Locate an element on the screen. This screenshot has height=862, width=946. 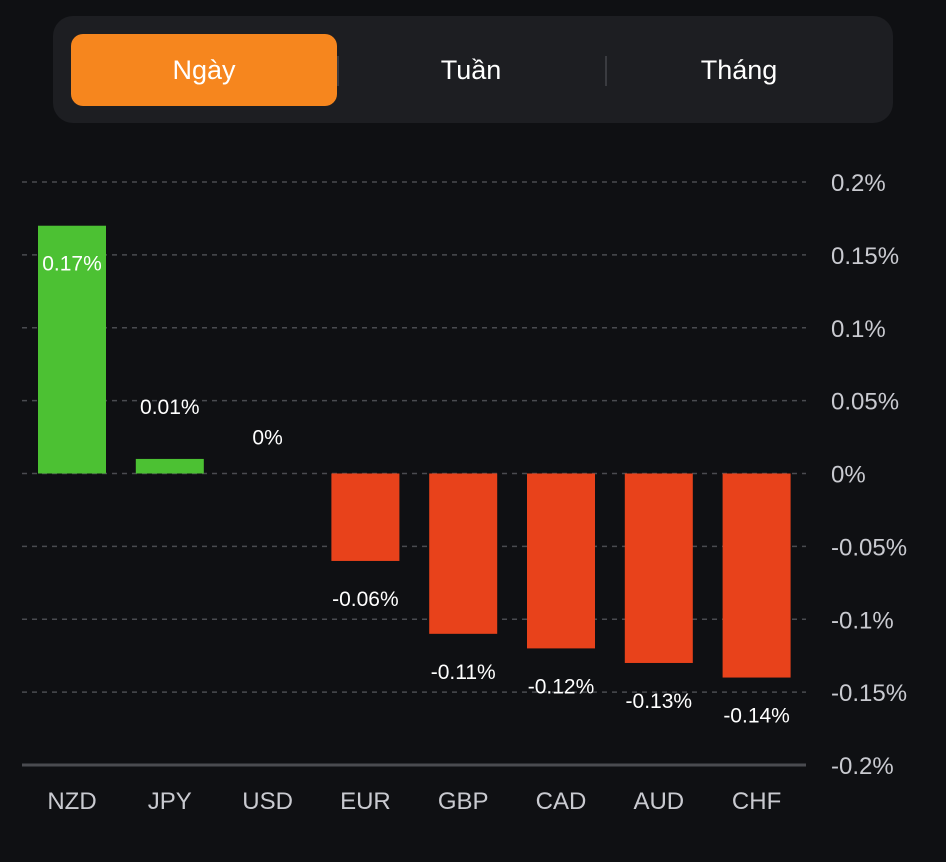
bar-aud is located at coordinates (658, 568).